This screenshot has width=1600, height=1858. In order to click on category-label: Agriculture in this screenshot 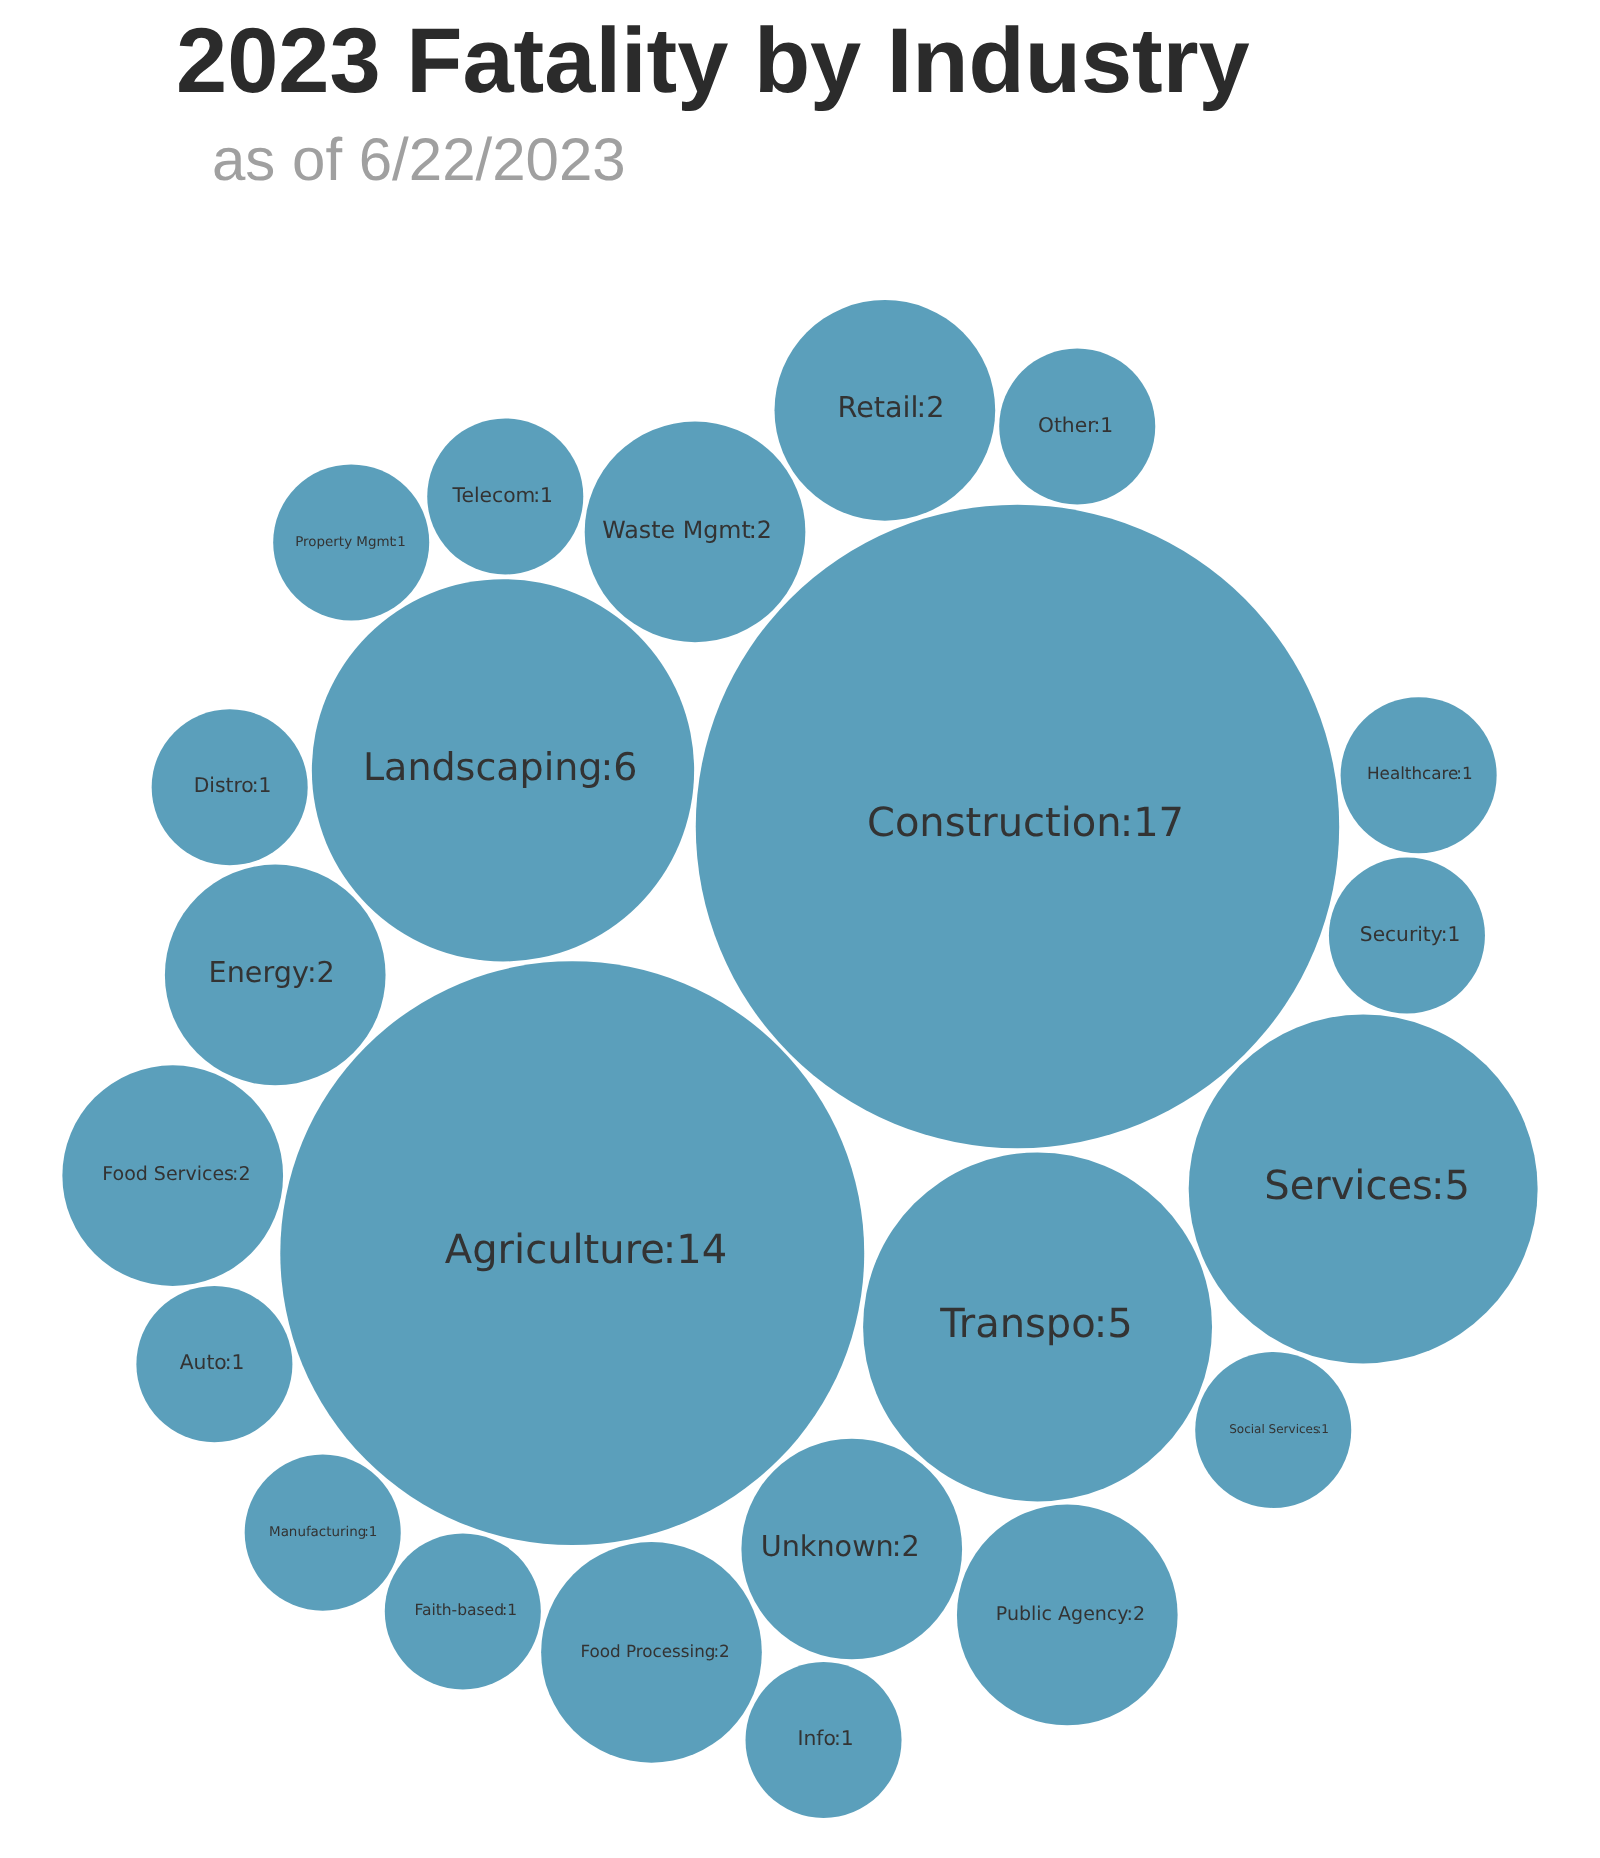, I will do `click(554, 1249)`.